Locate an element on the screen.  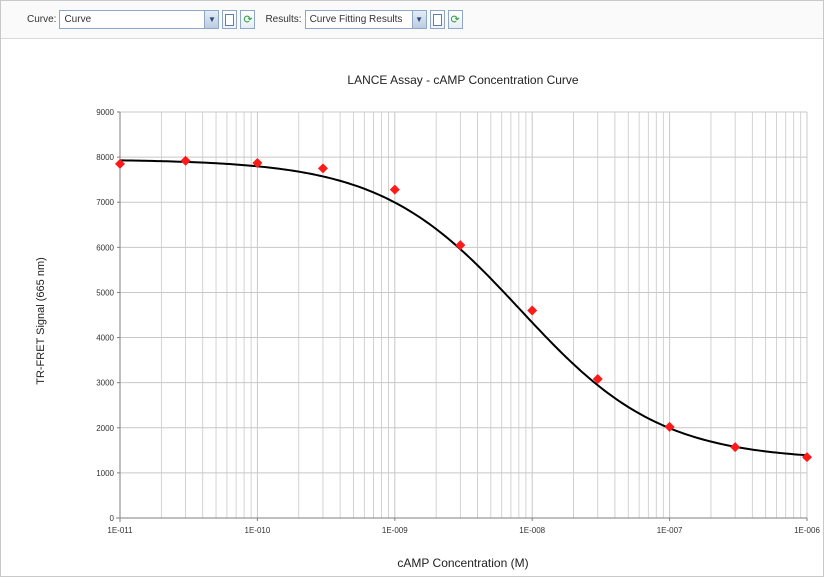
y-tick-label: 4000 is located at coordinates (105, 338).